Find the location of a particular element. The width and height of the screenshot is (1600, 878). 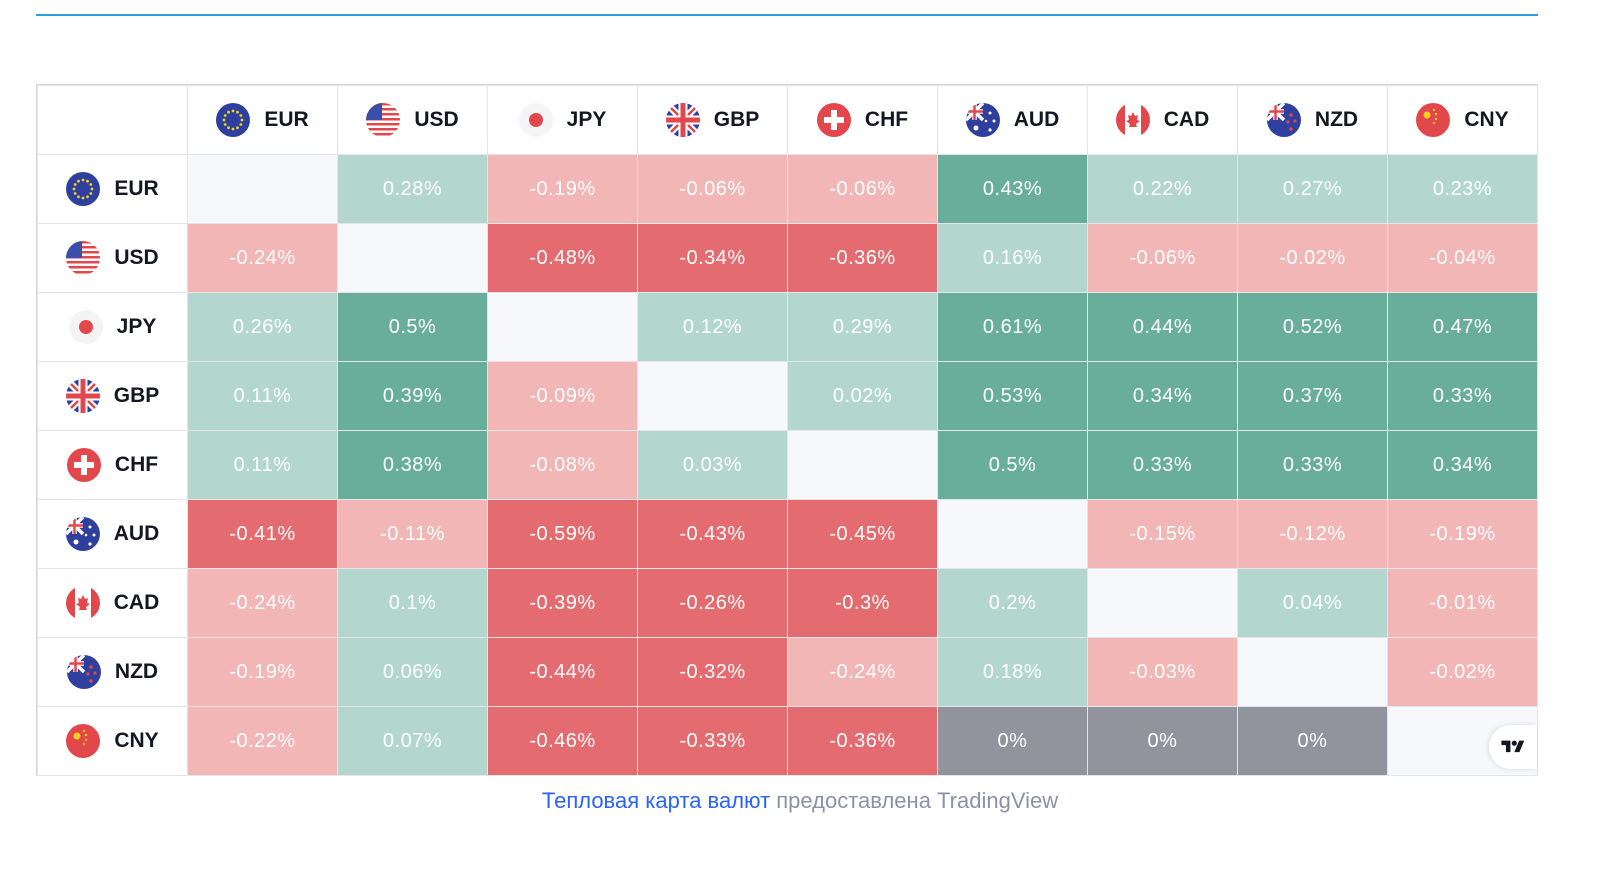

heatmap-cell: 0.27% is located at coordinates (1312, 189).